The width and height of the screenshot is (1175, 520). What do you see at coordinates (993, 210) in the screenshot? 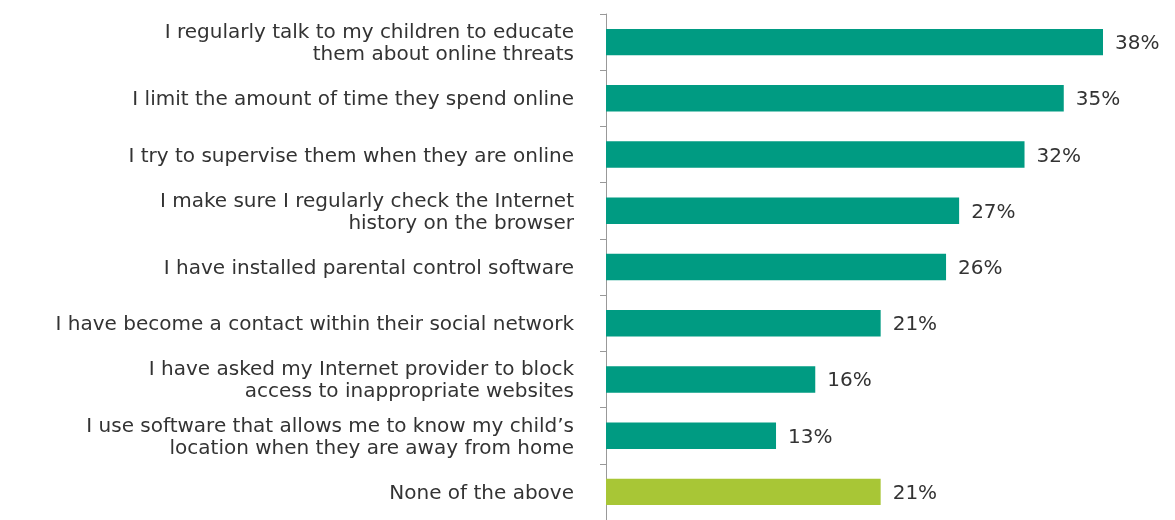
I see `data-label: 27%` at bounding box center [993, 210].